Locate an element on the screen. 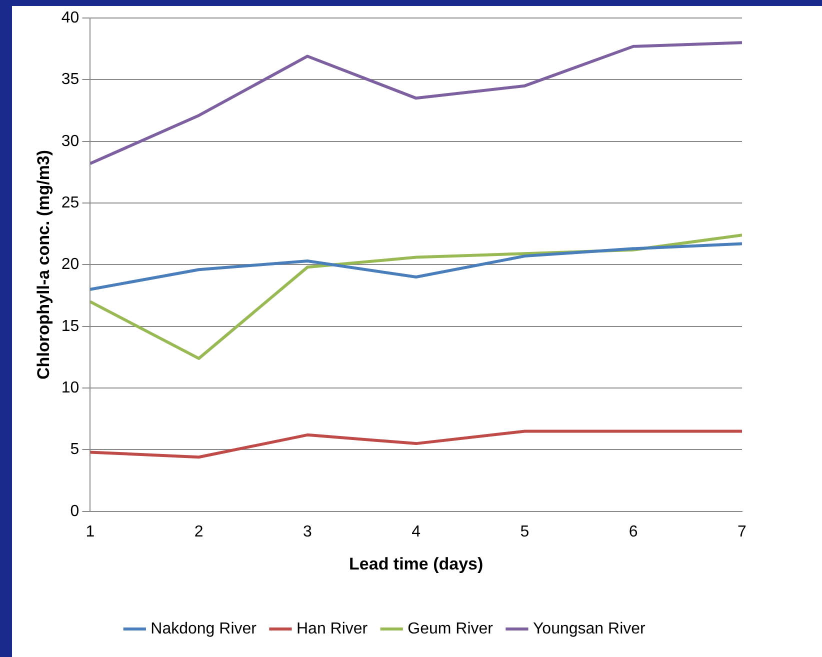 The width and height of the screenshot is (822, 657). x-tick-label: 4 is located at coordinates (416, 531).